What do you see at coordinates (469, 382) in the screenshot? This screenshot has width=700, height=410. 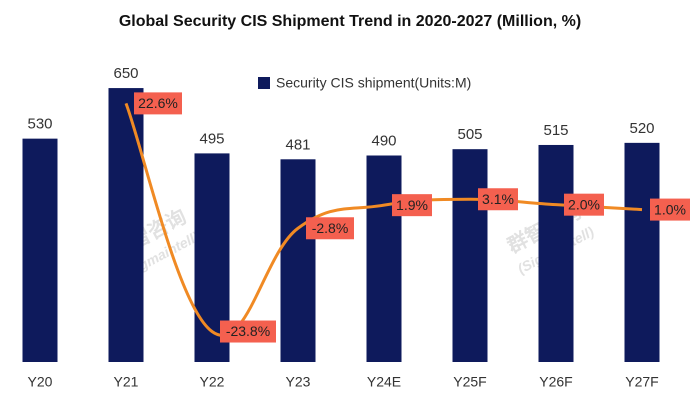 I see `x-tick-label: Y25F` at bounding box center [469, 382].